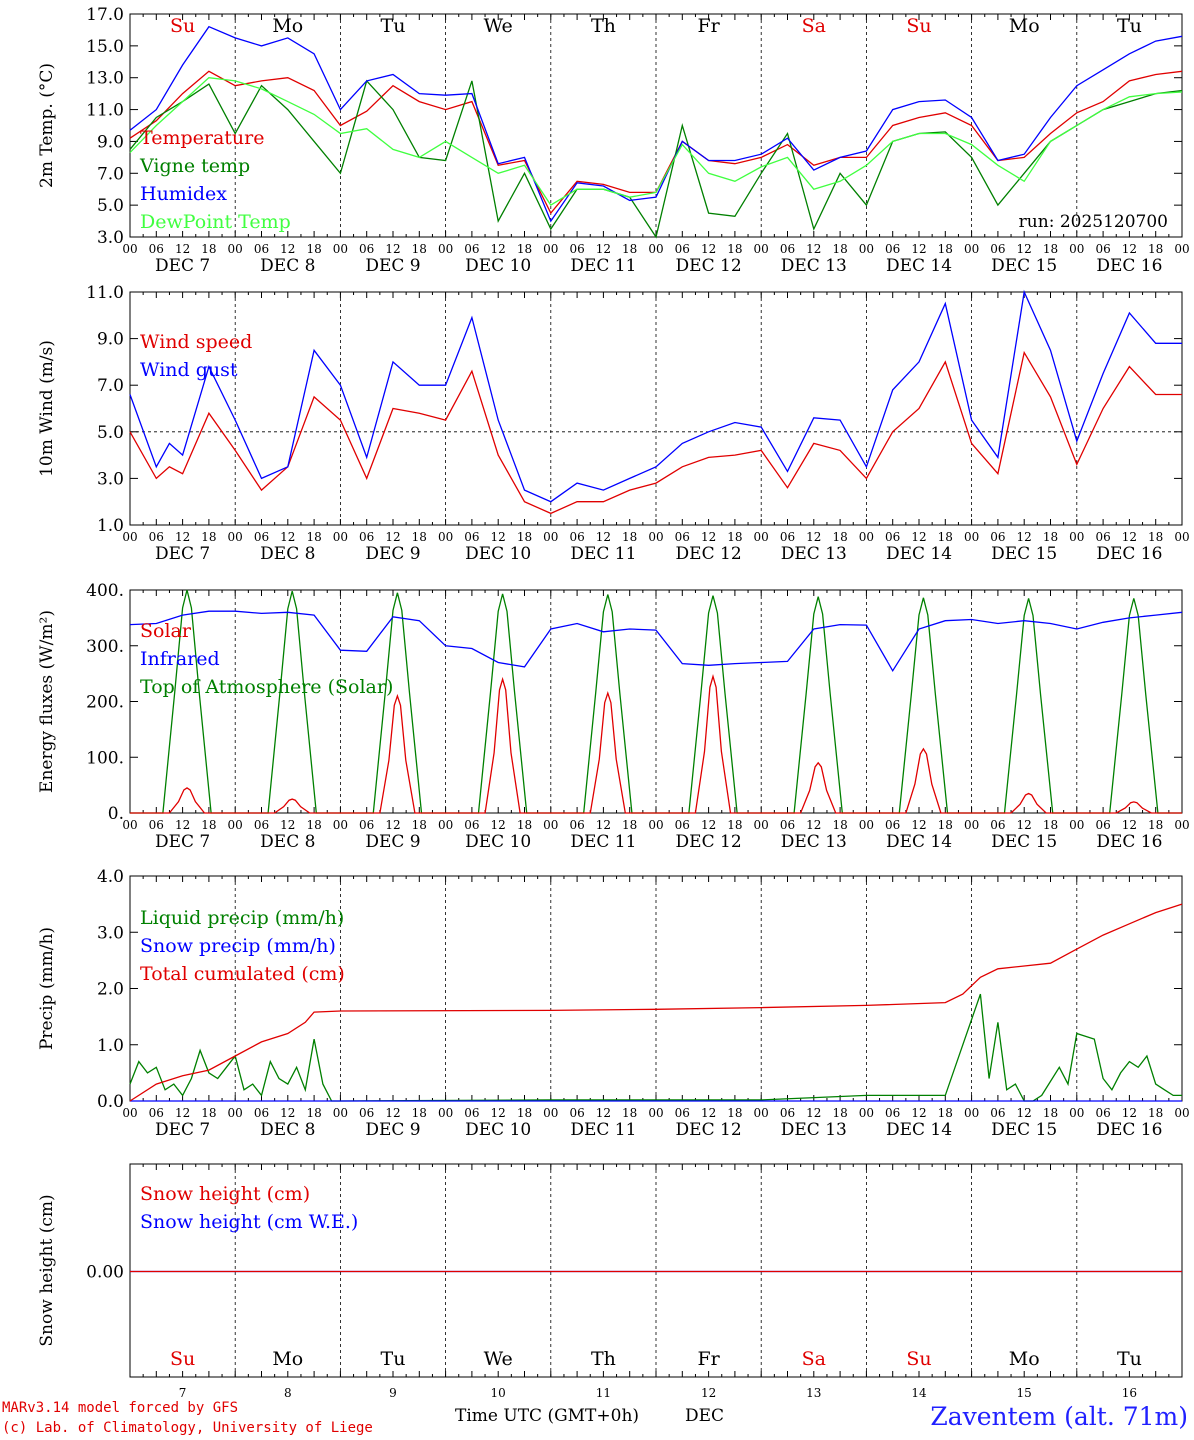 The width and height of the screenshot is (1194, 1440). Describe the element at coordinates (498, 842) in the screenshot. I see `date-label: DEC 10` at that location.